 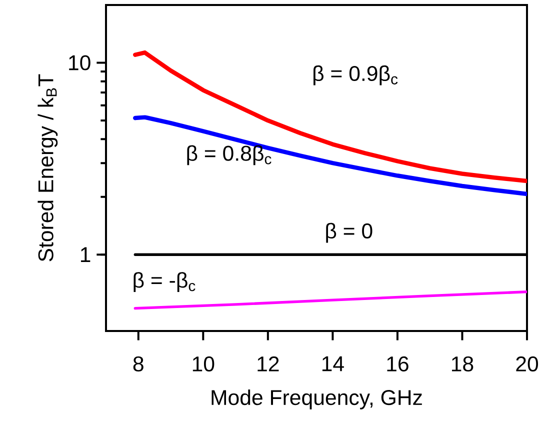 I want to click on series-label: β = 0, so click(x=349, y=232).